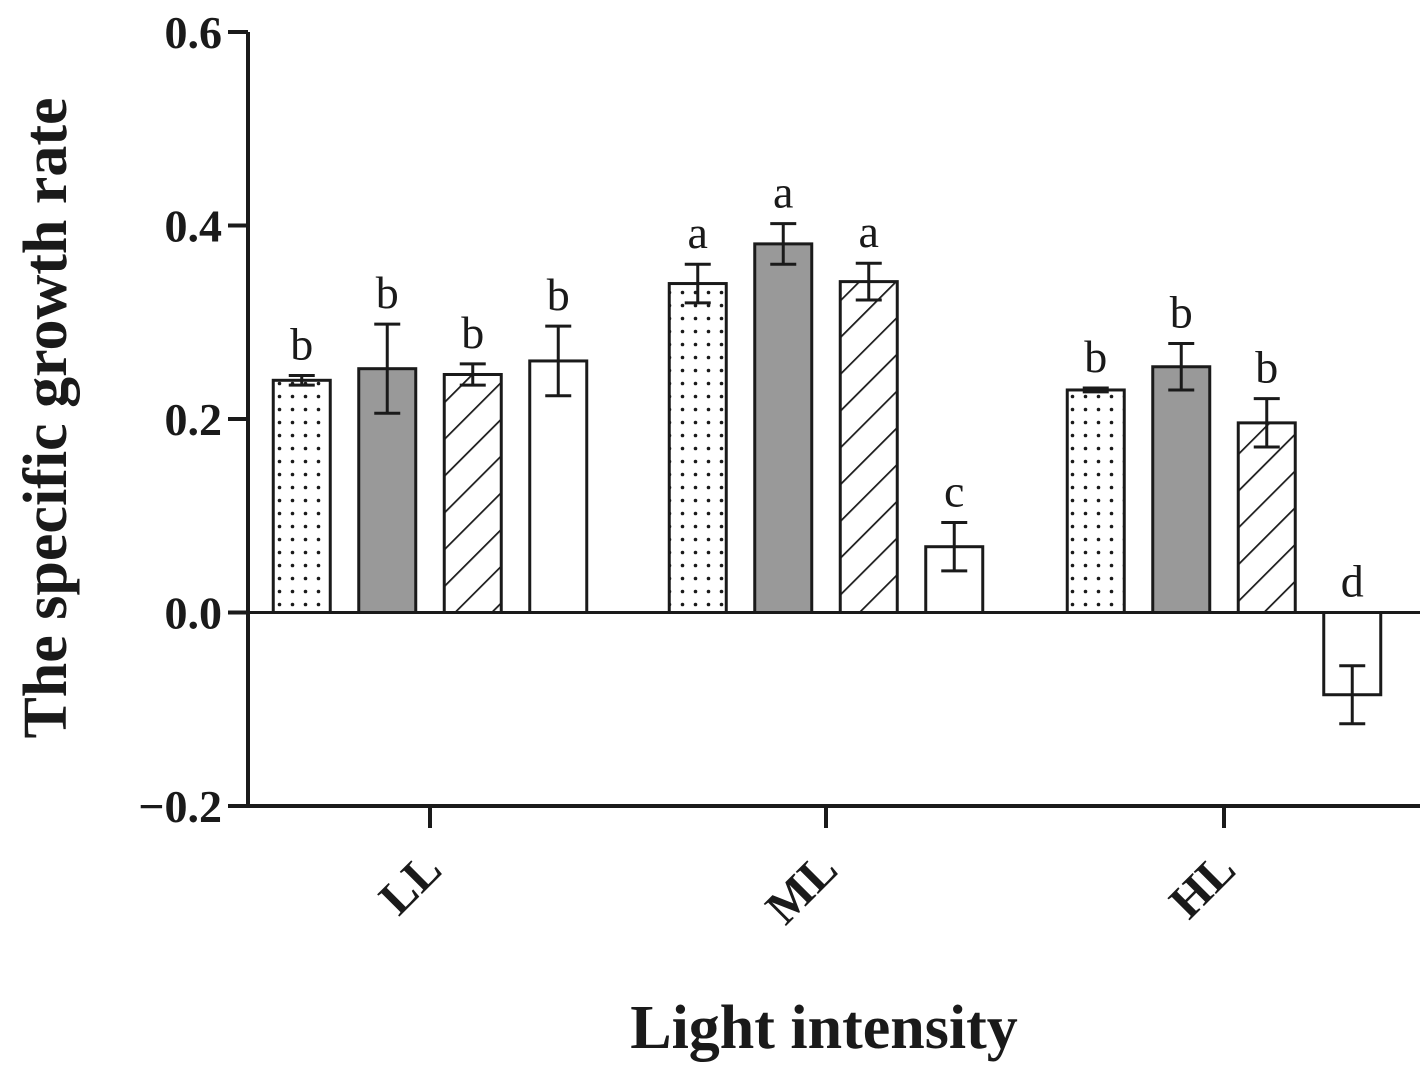  Describe the element at coordinates (194, 32) in the screenshot. I see `y-tick-label: 0.6` at that location.